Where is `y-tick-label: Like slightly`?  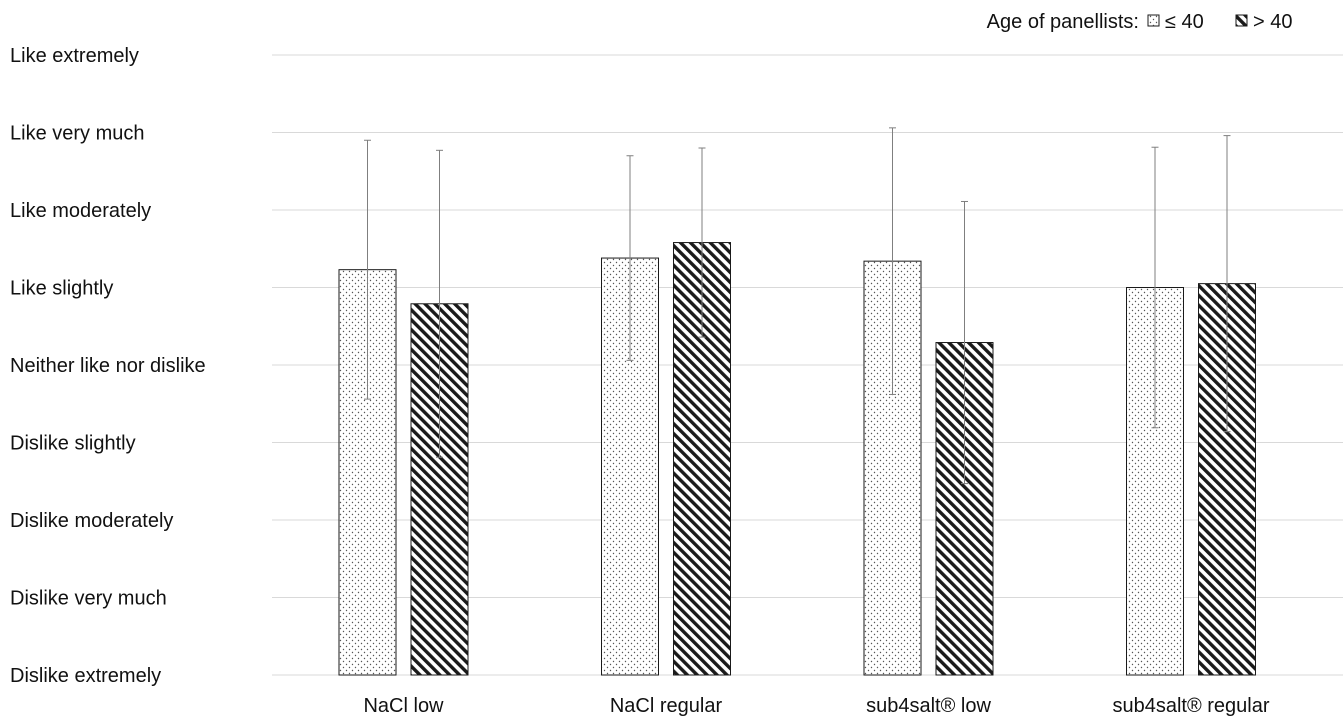 y-tick-label: Like slightly is located at coordinates (61, 289).